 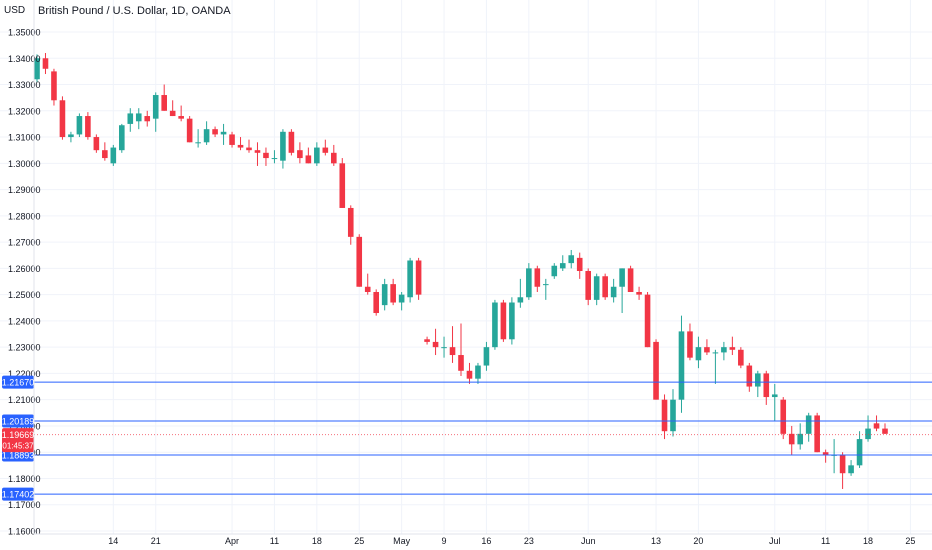 I want to click on countdown-timer: 01:45:37, so click(x=18, y=446).